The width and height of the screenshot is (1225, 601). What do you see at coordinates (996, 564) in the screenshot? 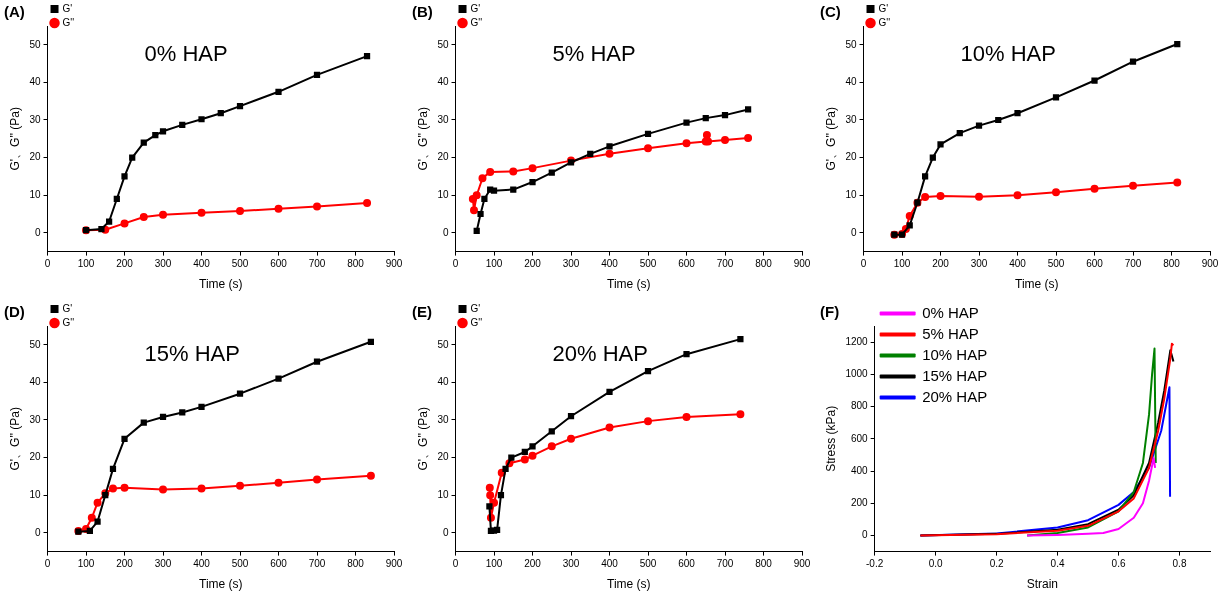
I see `x-tick-label: 0.2` at bounding box center [996, 564].